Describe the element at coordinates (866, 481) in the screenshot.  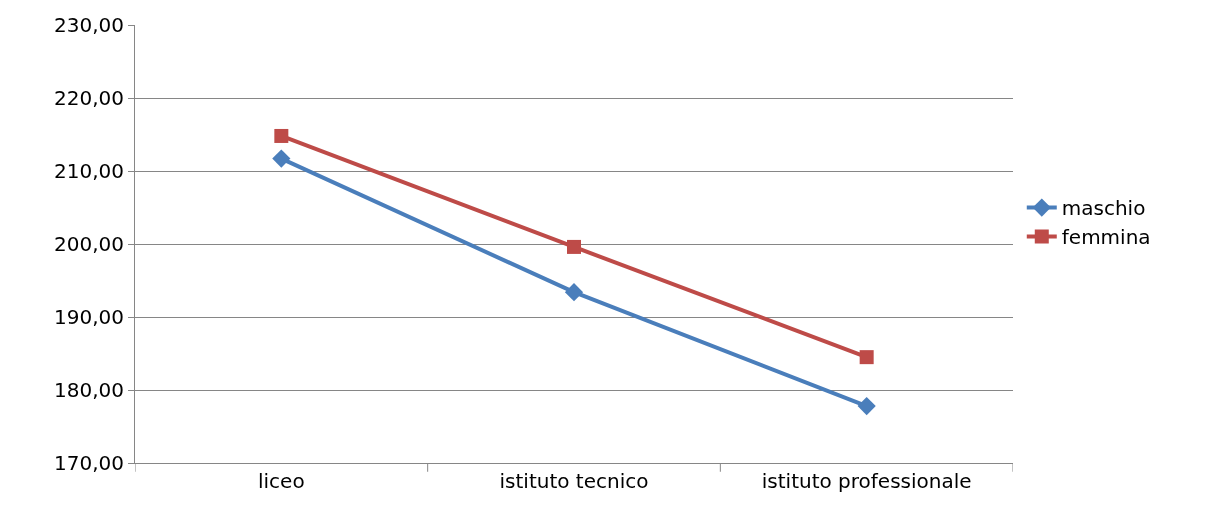
I see `x-tick-label: istituto professionale` at that location.